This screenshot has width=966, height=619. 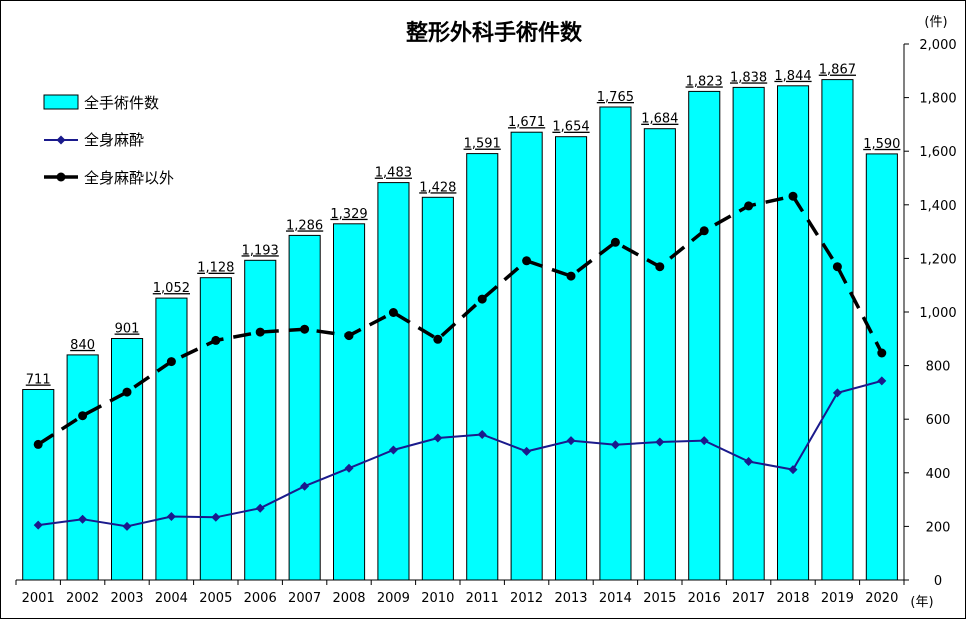 What do you see at coordinates (38, 485) in the screenshot?
I see `bar-2001` at bounding box center [38, 485].